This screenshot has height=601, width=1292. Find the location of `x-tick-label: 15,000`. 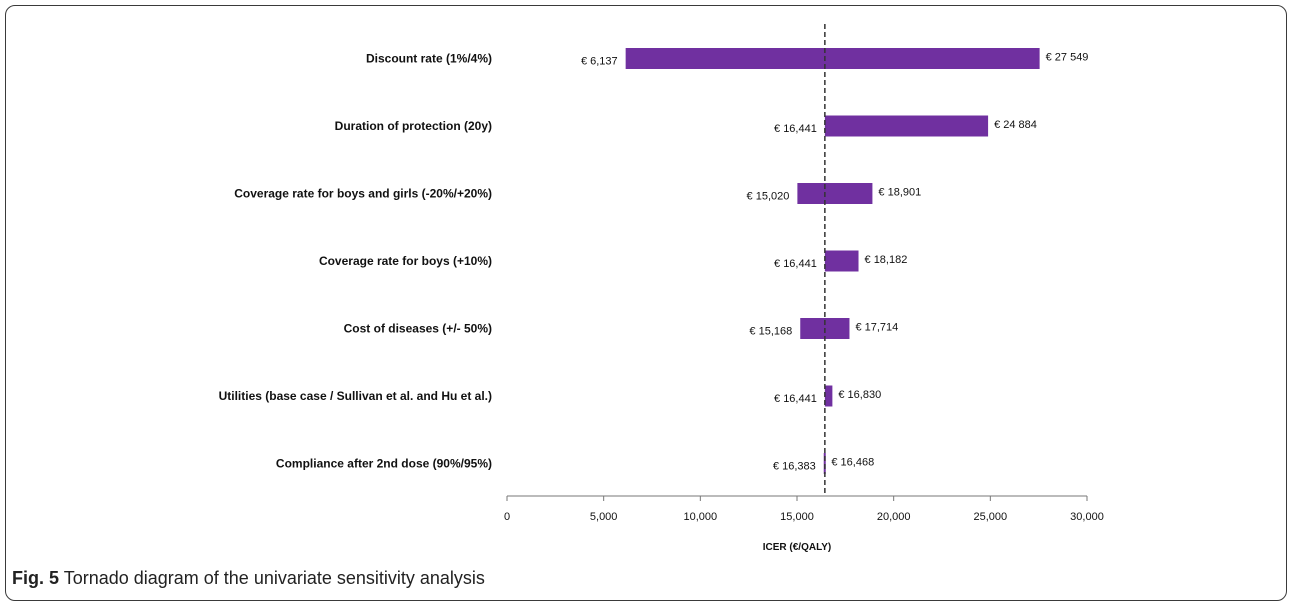

x-tick-label: 15,000 is located at coordinates (797, 517).